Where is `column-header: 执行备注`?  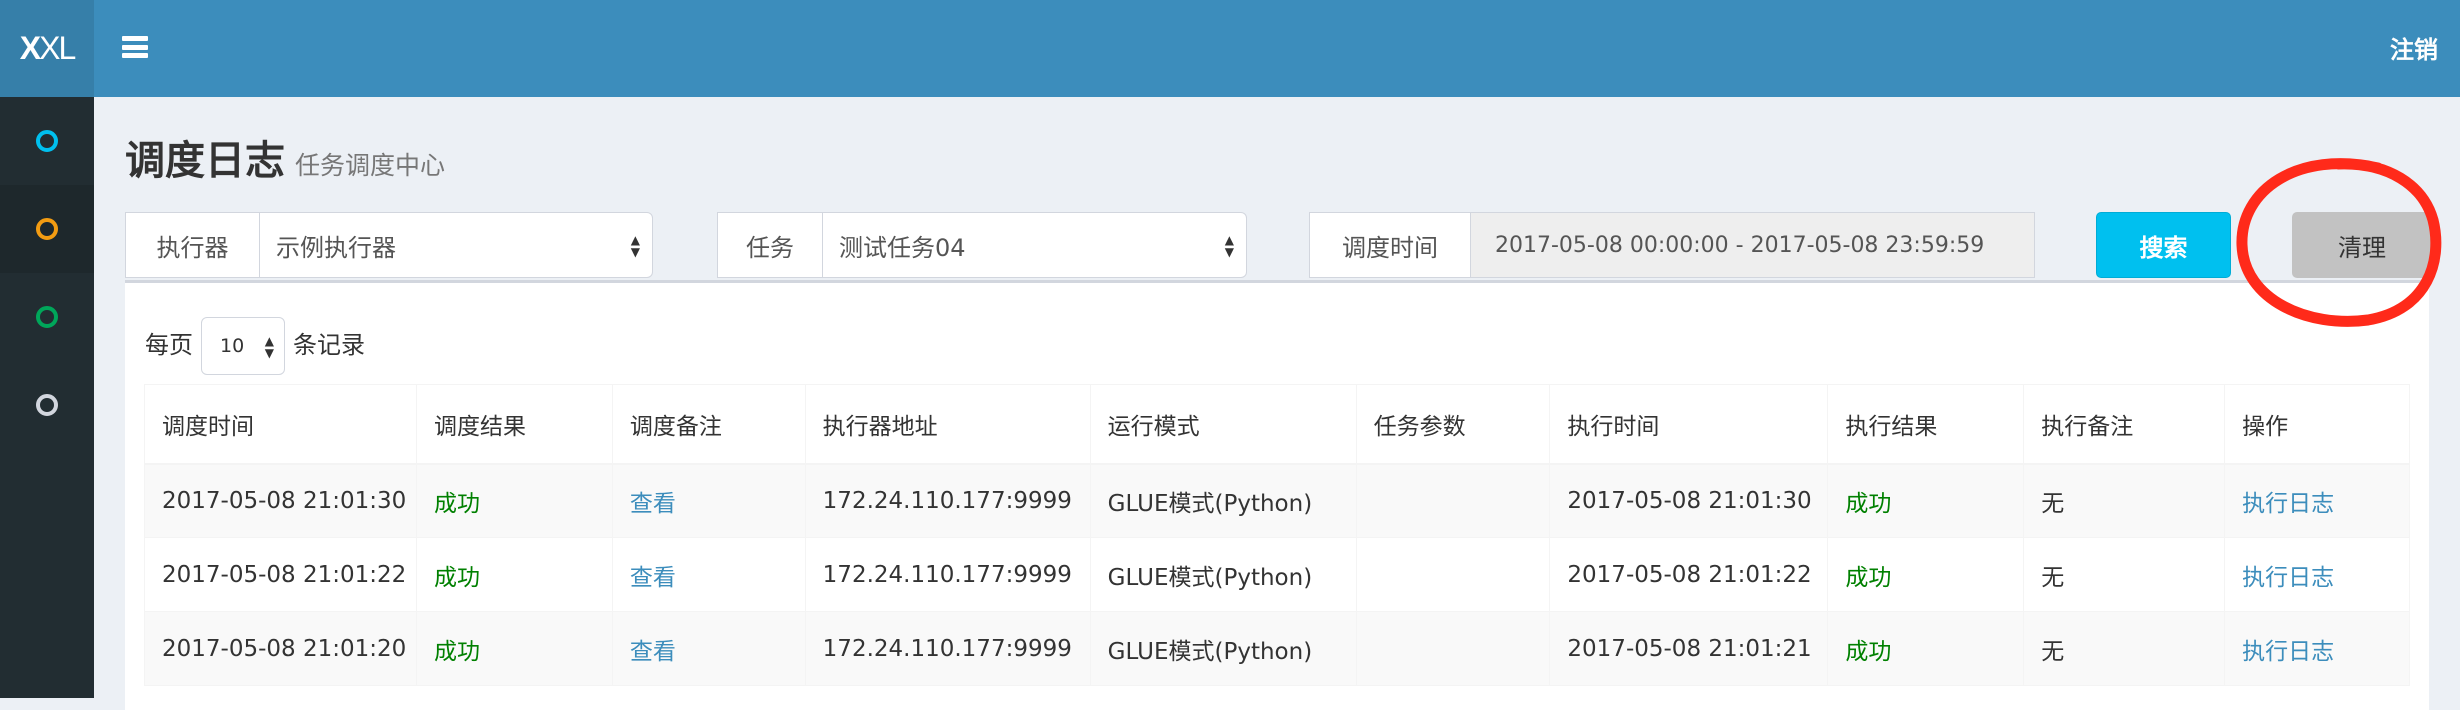 column-header: 执行备注 is located at coordinates (2124, 424).